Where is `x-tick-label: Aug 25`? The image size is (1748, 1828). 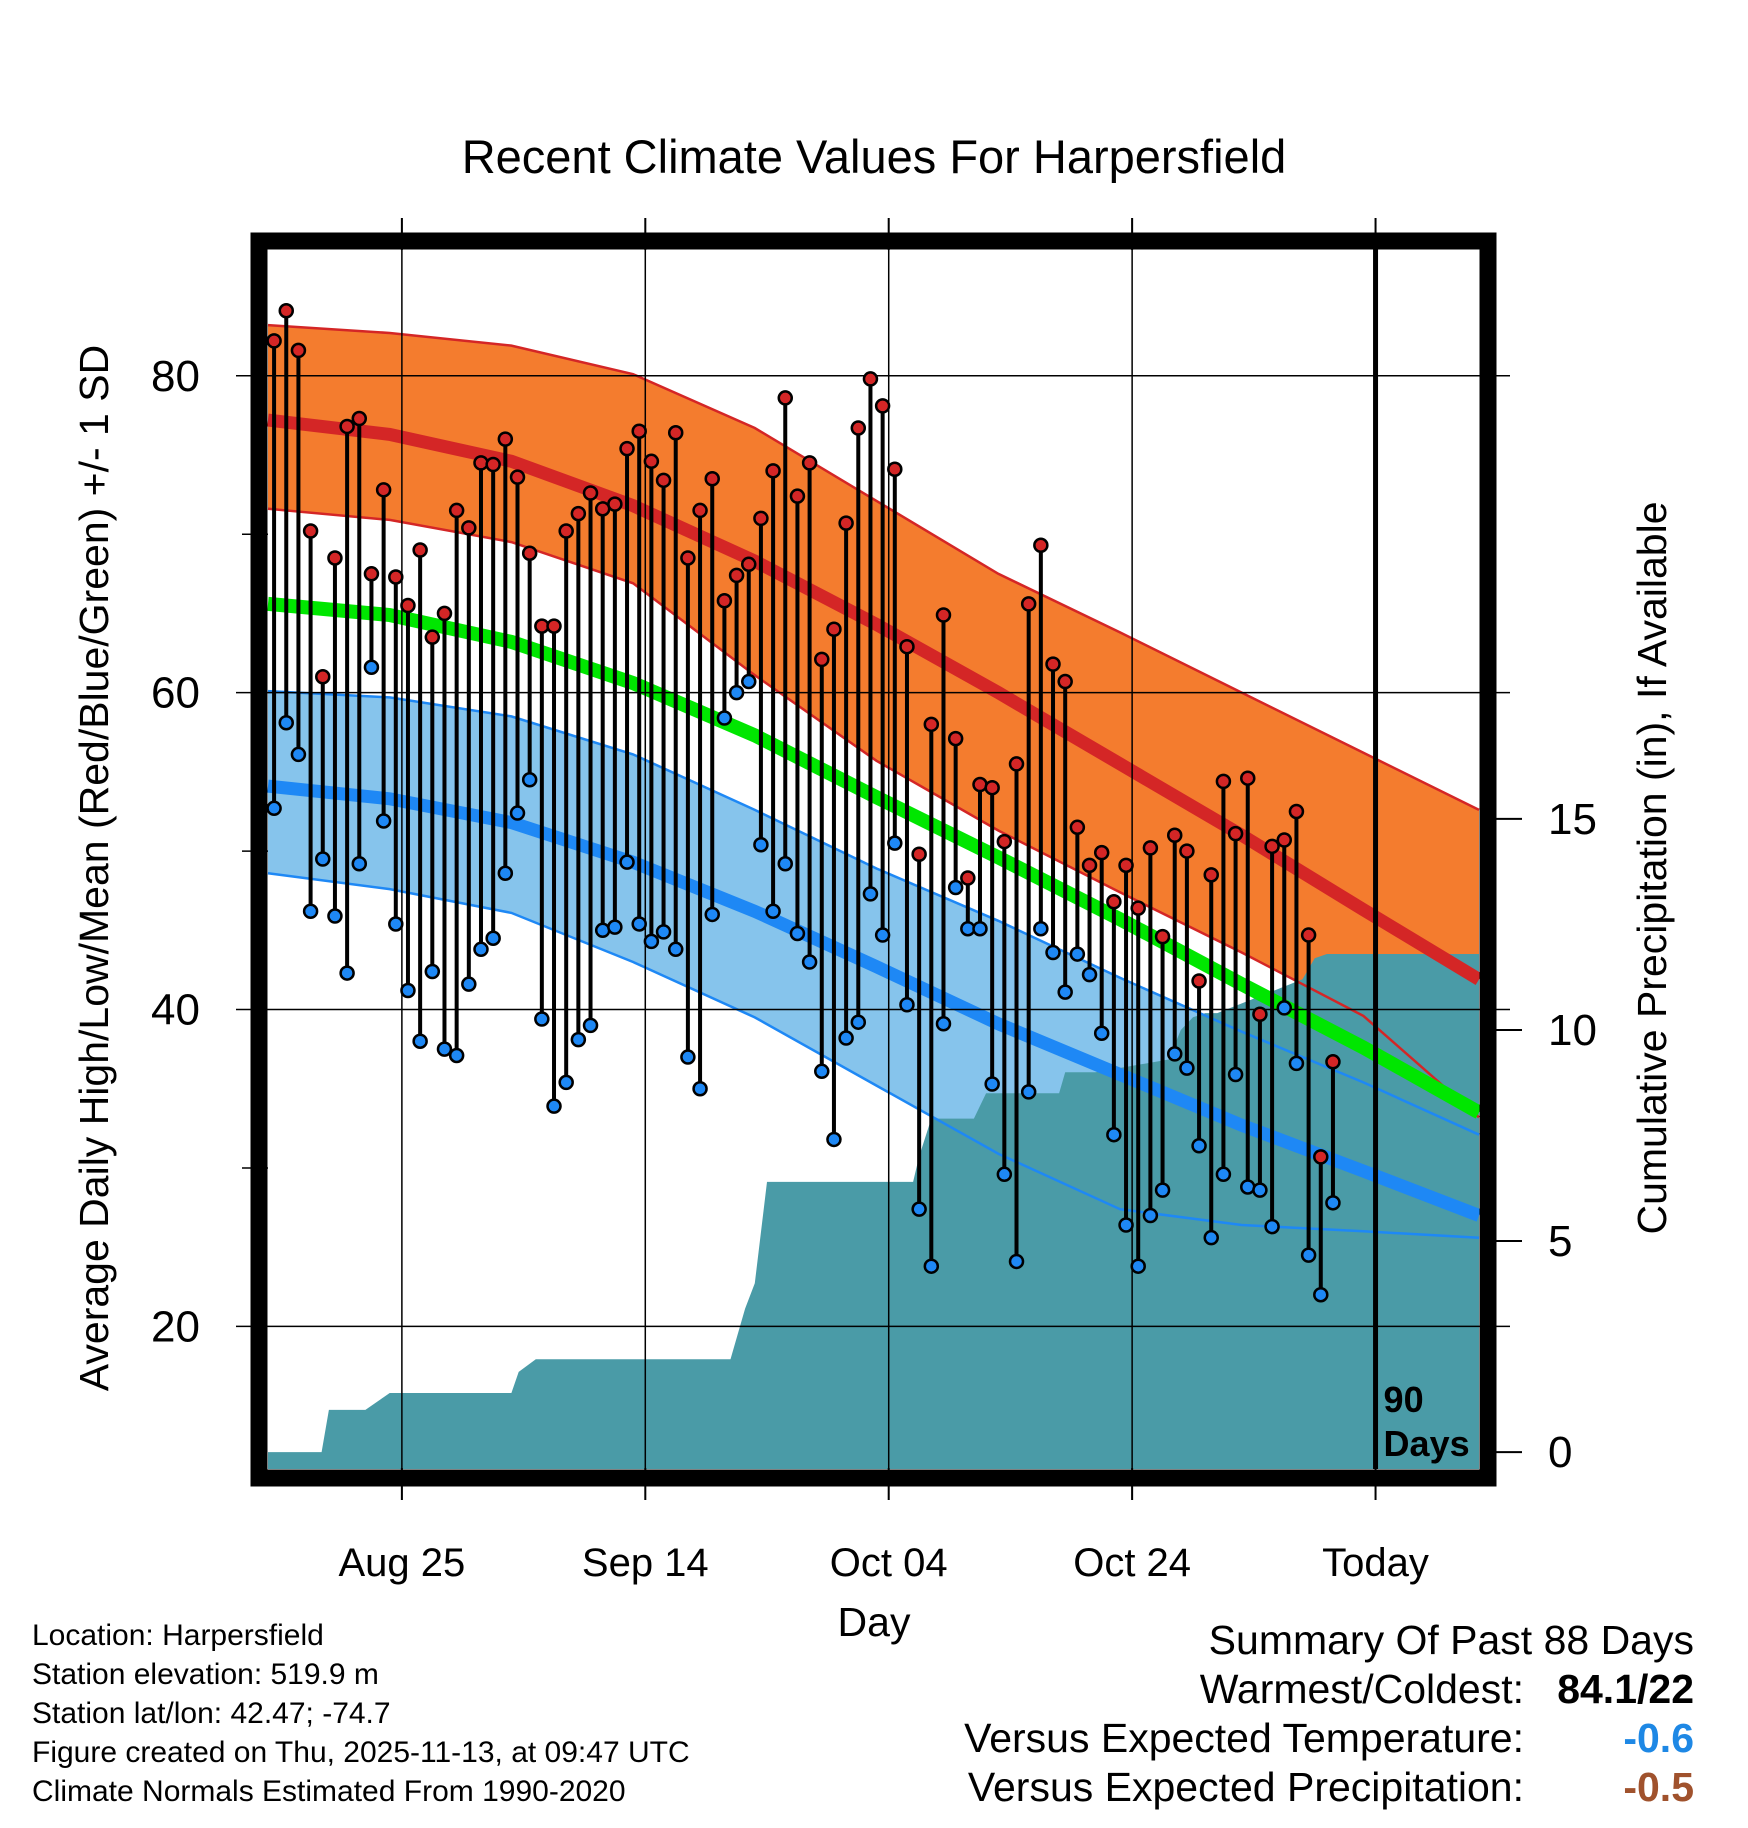 x-tick-label: Aug 25 is located at coordinates (401, 1563).